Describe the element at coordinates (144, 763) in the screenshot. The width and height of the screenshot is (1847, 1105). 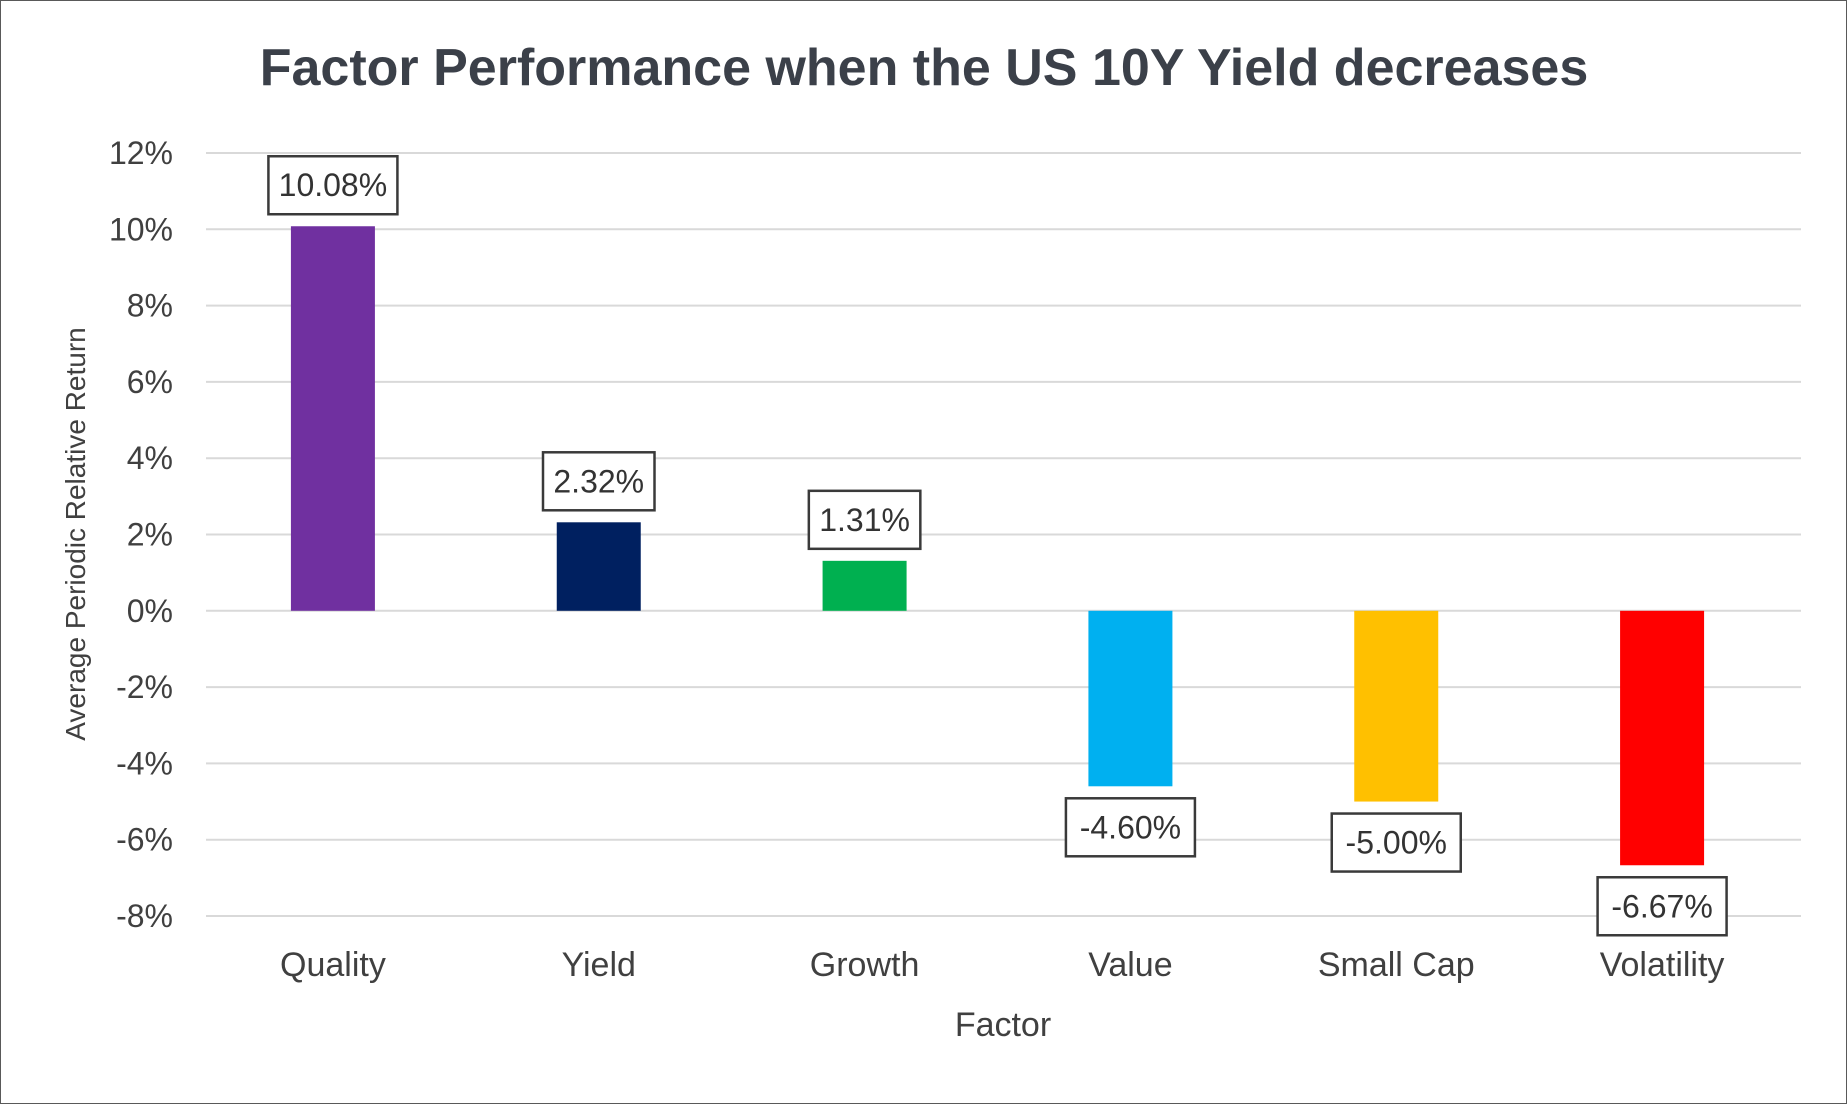
I see `y-tick-label: -4%` at that location.